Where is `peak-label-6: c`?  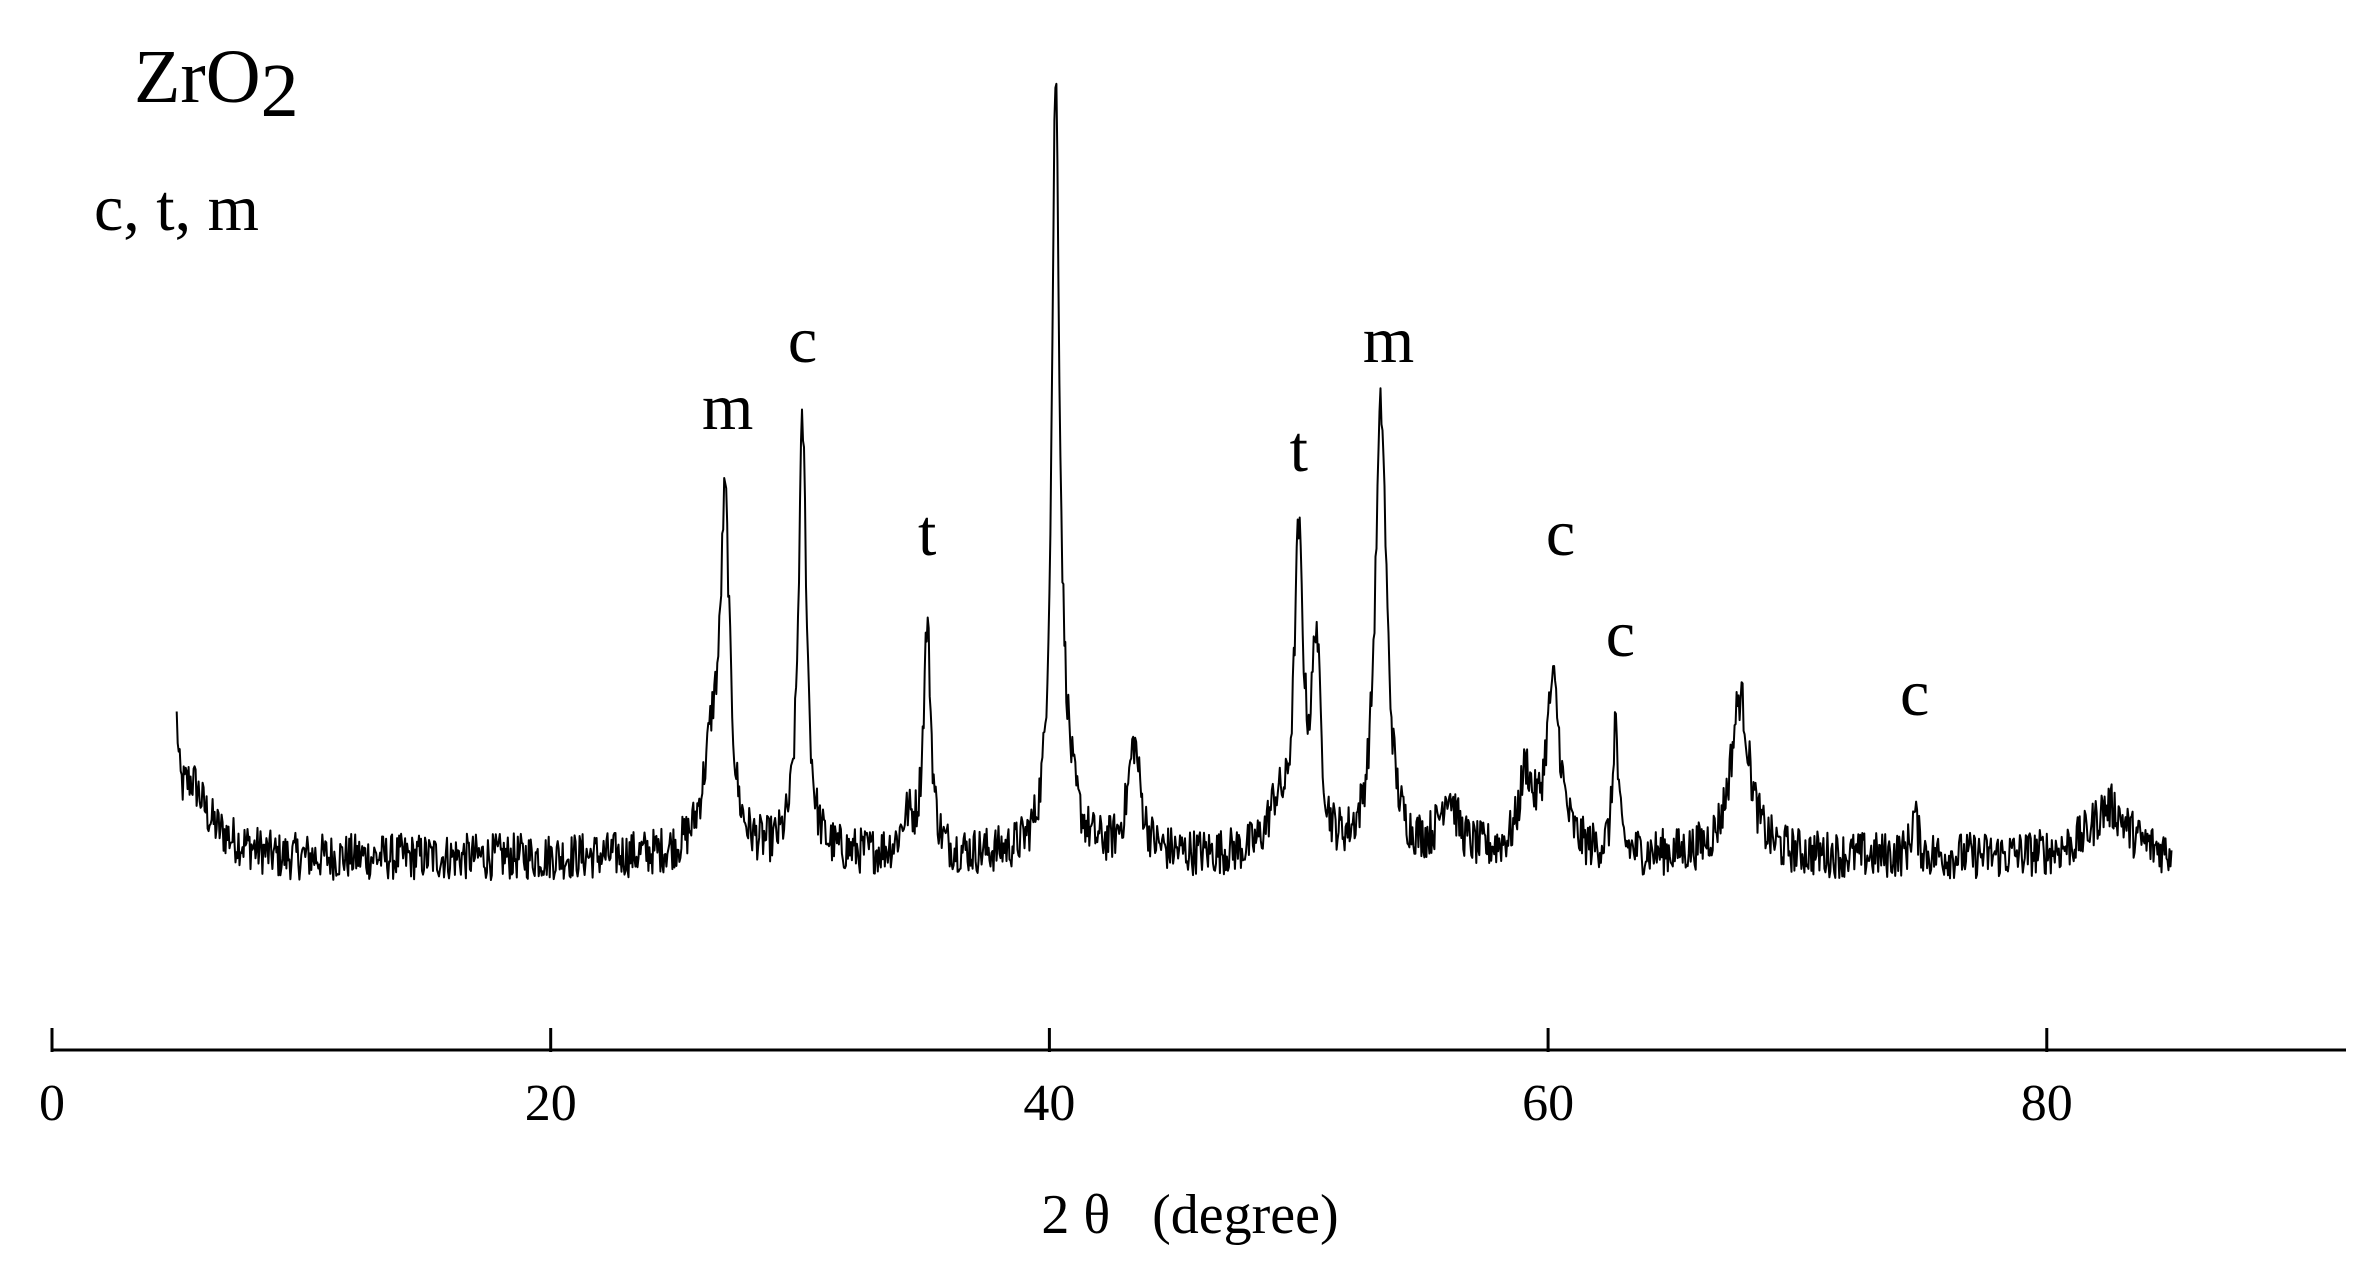 peak-label-6: c is located at coordinates (1560, 533).